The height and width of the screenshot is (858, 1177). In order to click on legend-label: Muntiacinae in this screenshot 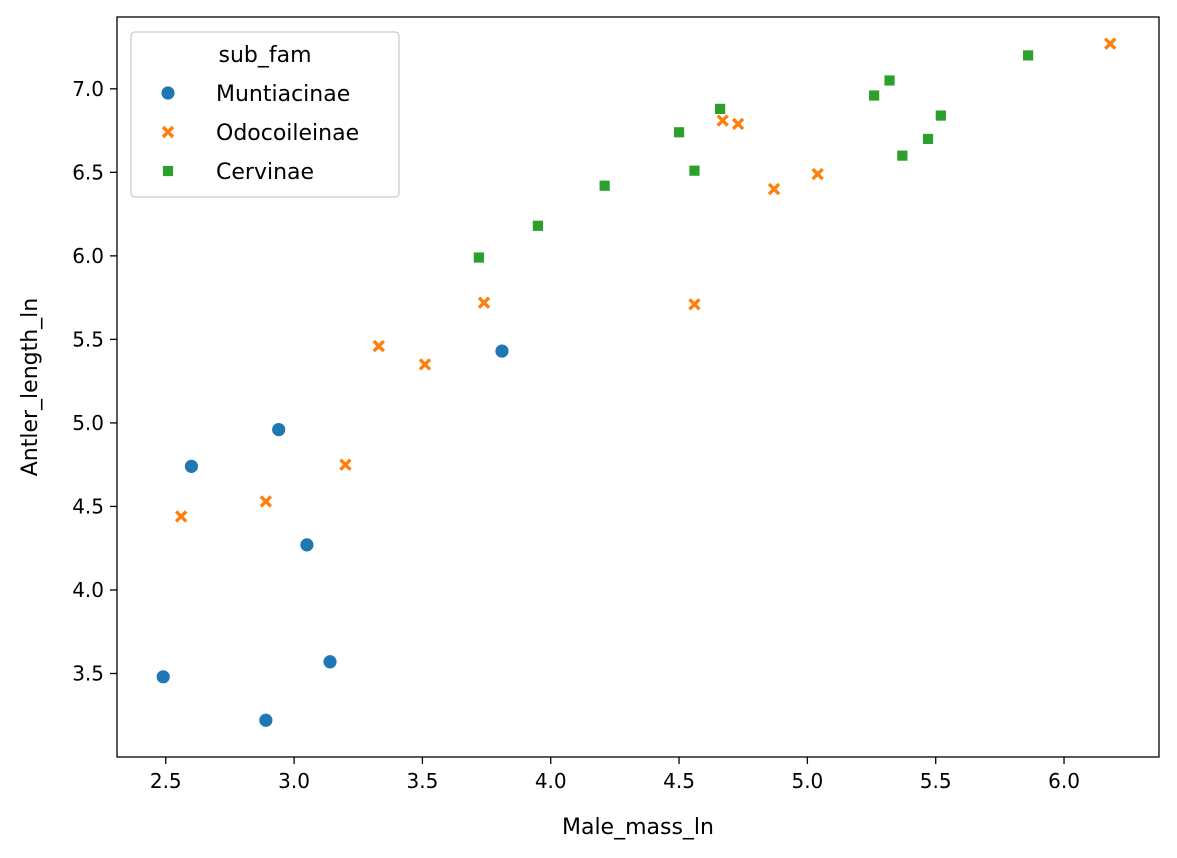, I will do `click(283, 94)`.